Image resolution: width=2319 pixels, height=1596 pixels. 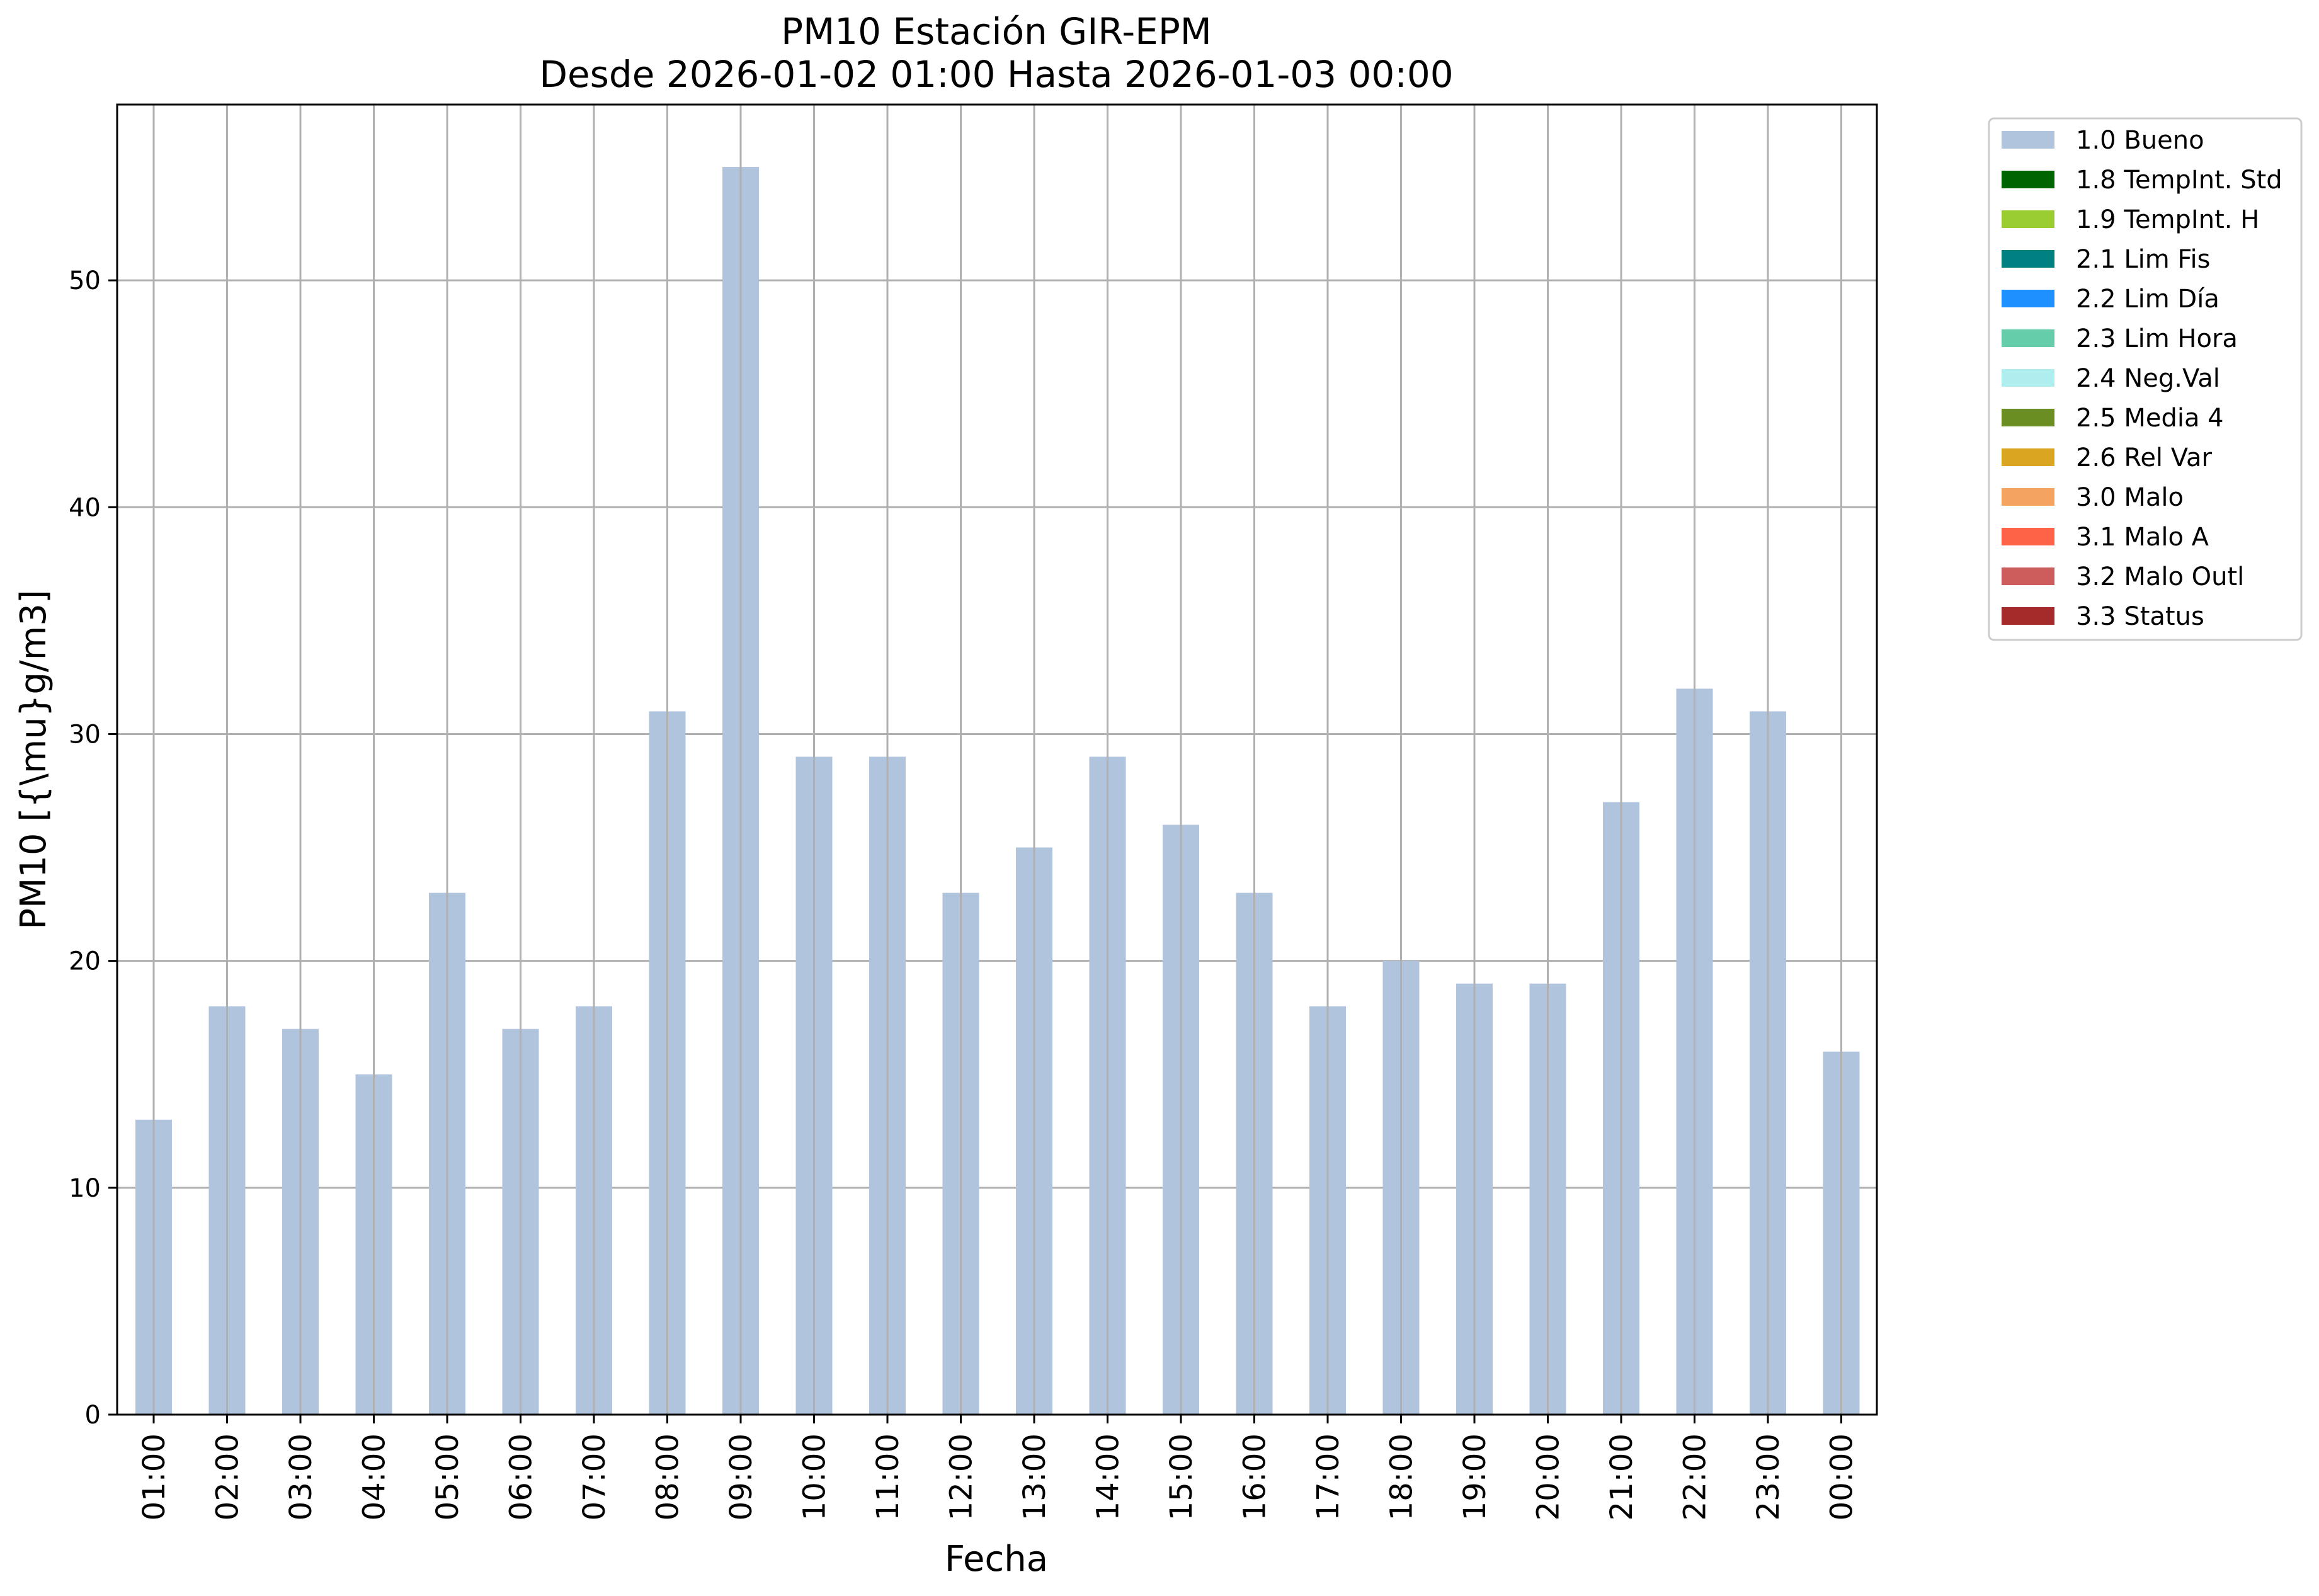 I want to click on x-tick-label: 00:00, so click(x=1842, y=1477).